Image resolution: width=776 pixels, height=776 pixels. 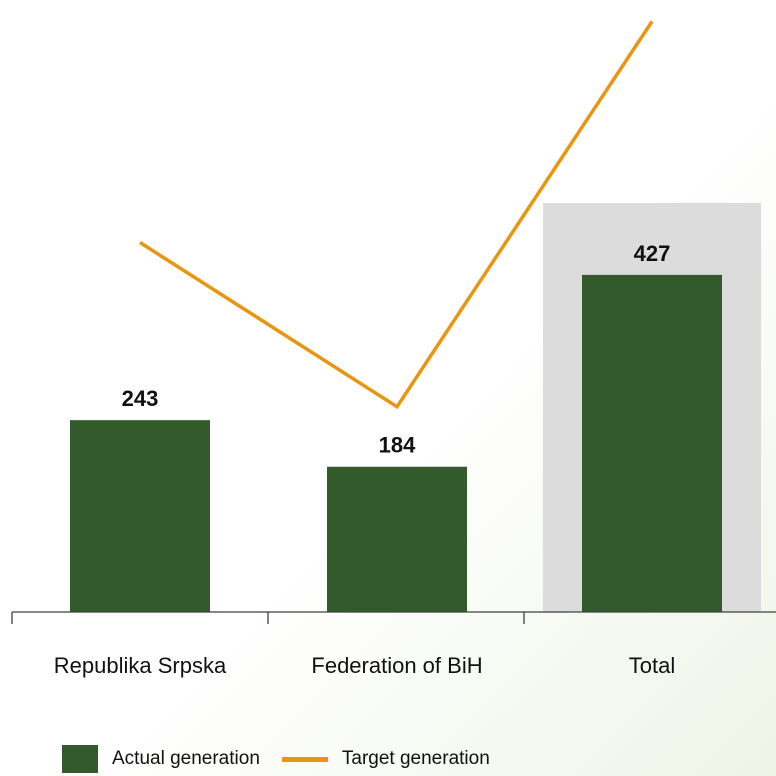 What do you see at coordinates (397, 539) in the screenshot?
I see `bar-federation-of-bih` at bounding box center [397, 539].